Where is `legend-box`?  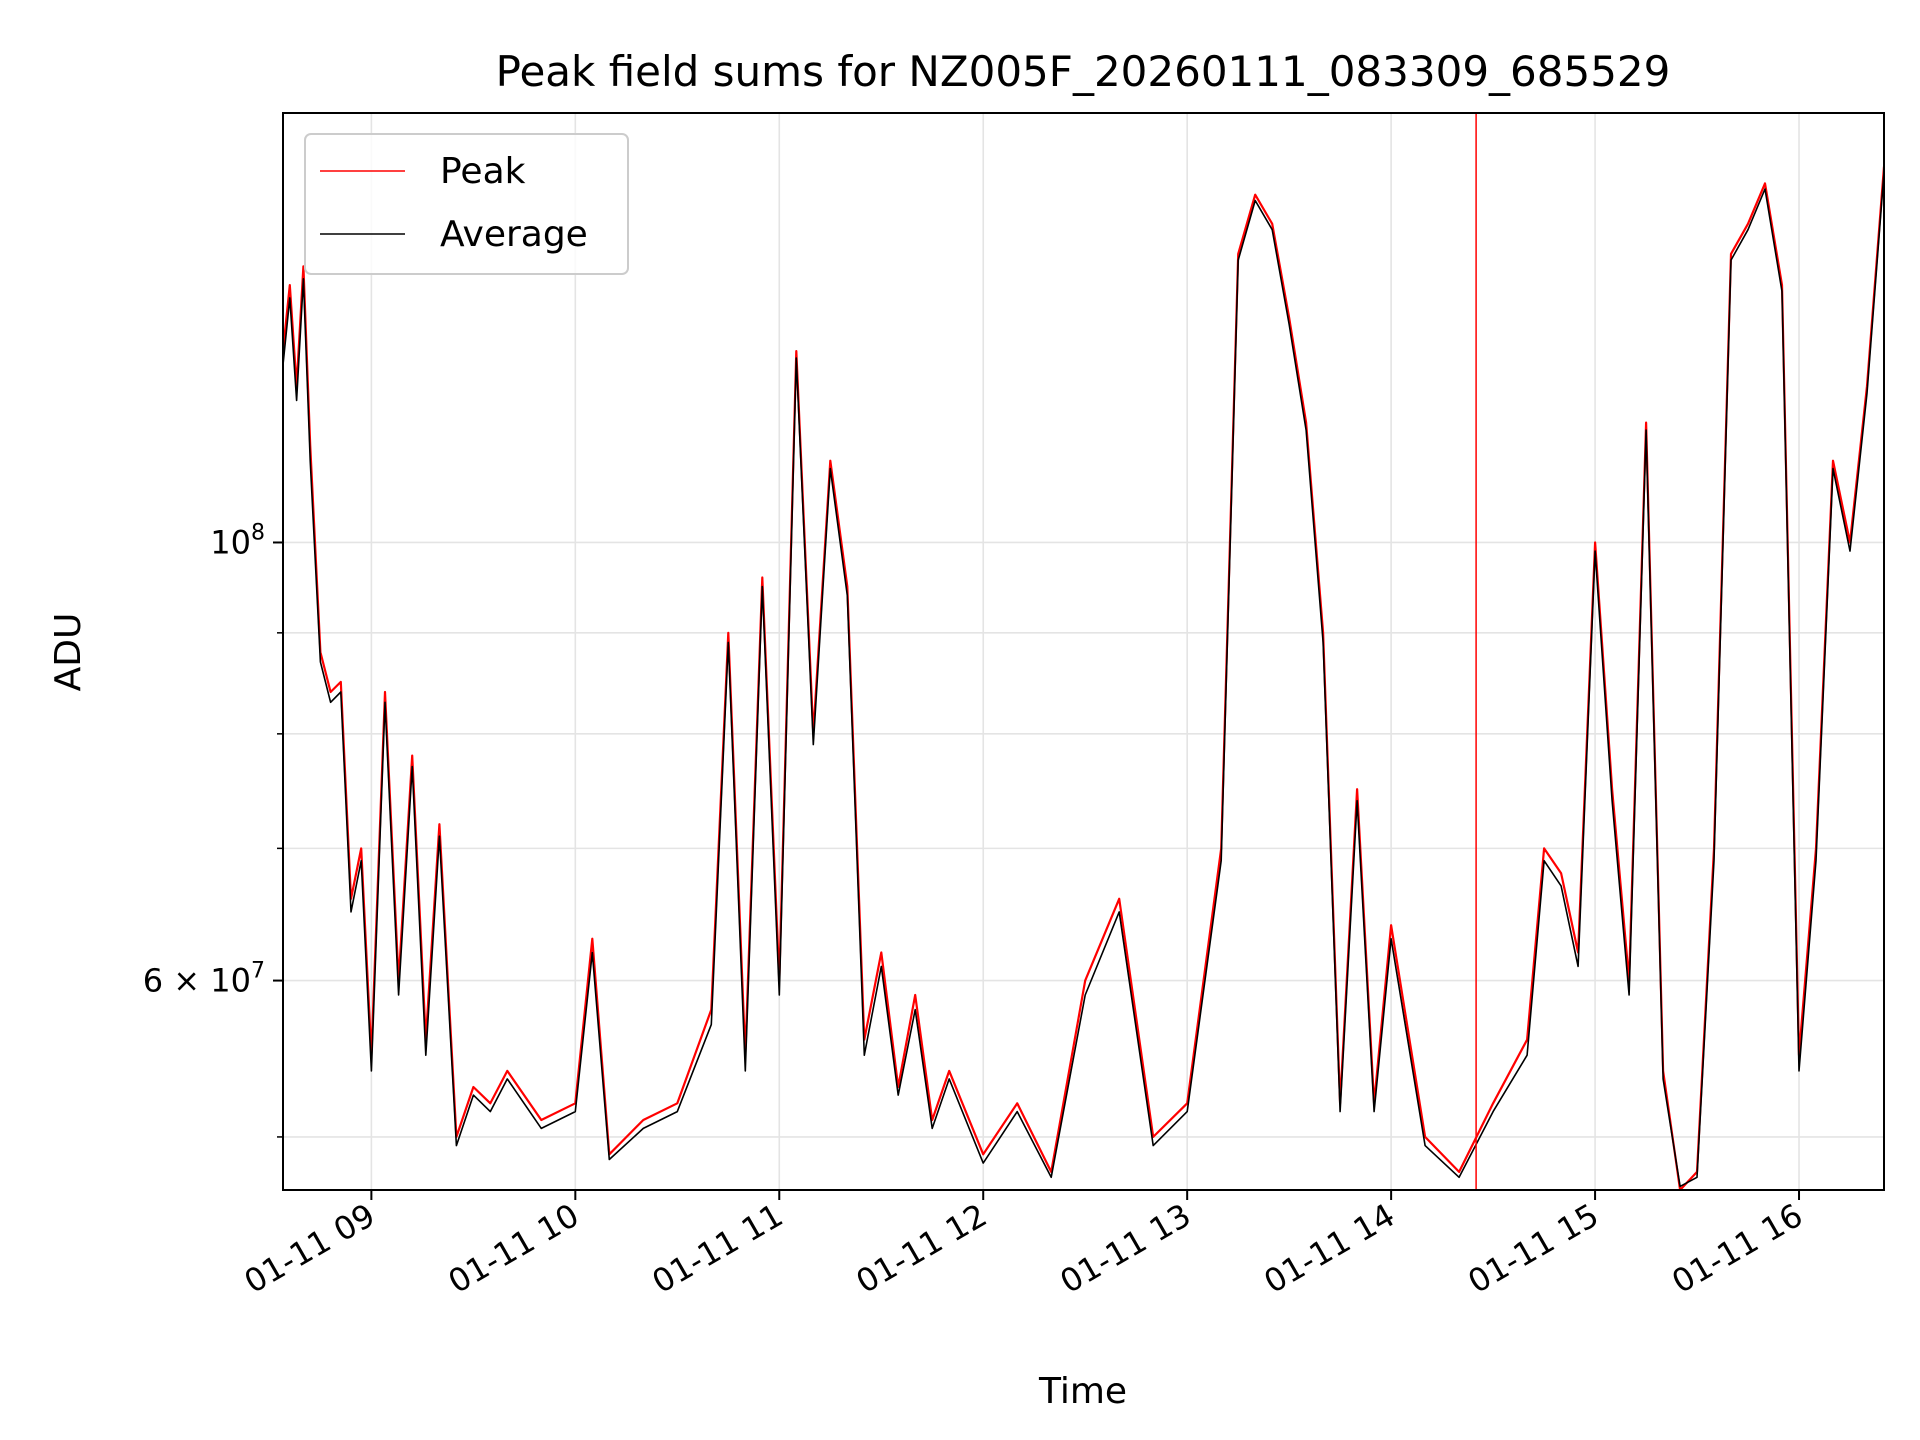
legend-box is located at coordinates (466, 204).